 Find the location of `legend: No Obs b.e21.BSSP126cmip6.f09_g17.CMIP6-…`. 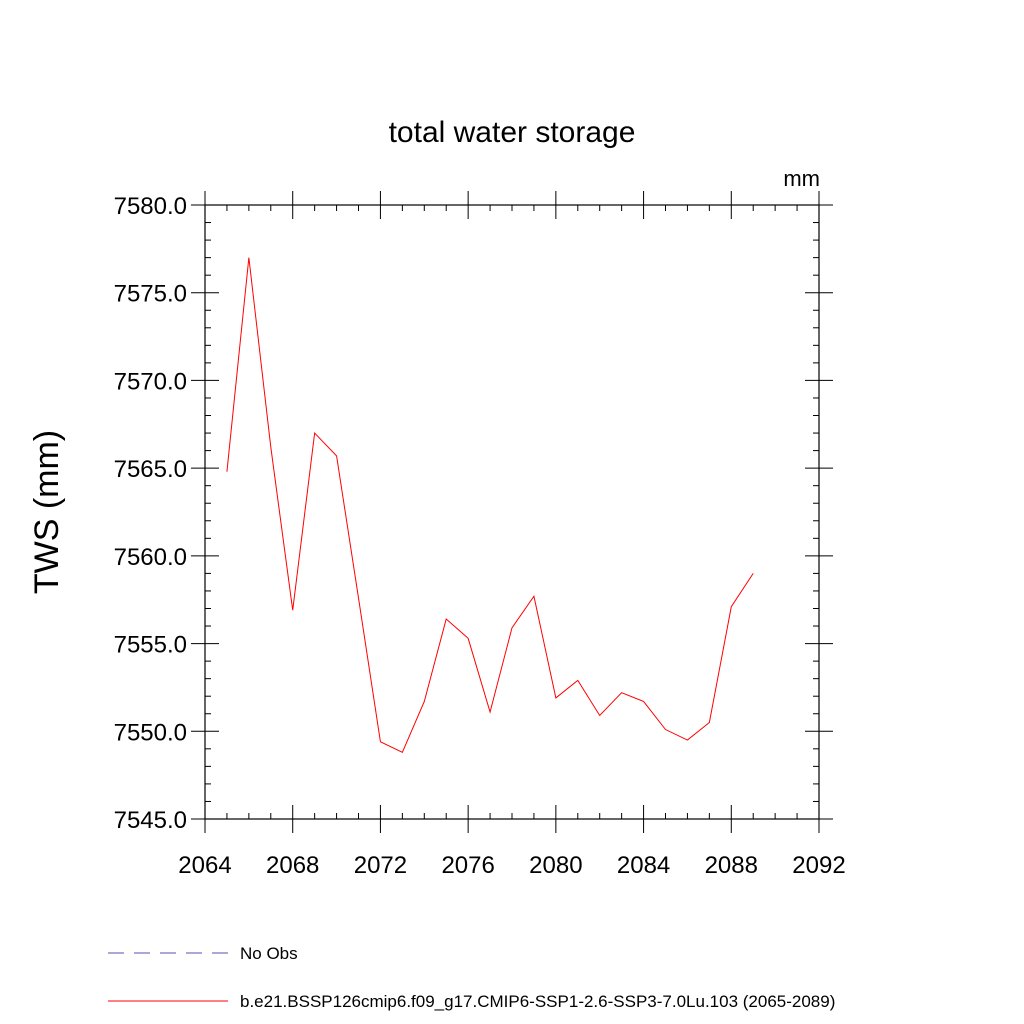

legend: No Obs b.e21.BSSP126cmip6.f09_g17.CMIP6-… is located at coordinates (471, 977).